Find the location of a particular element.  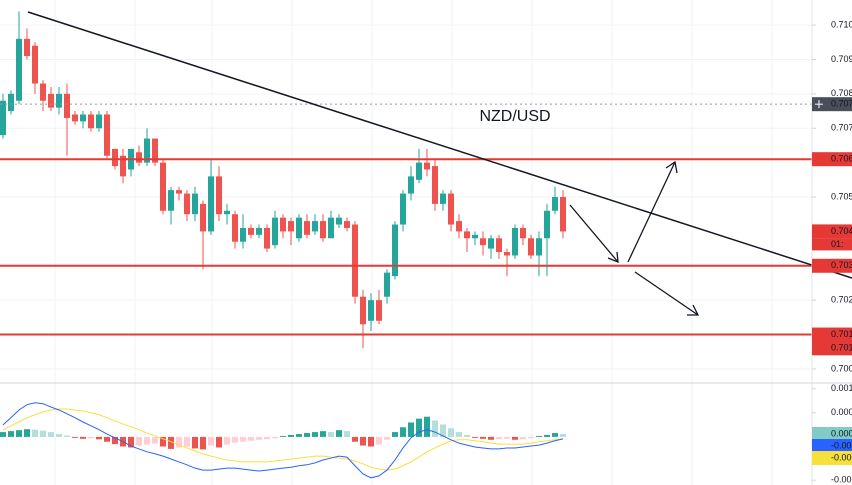

macd-pane is located at coordinates (283, 440).